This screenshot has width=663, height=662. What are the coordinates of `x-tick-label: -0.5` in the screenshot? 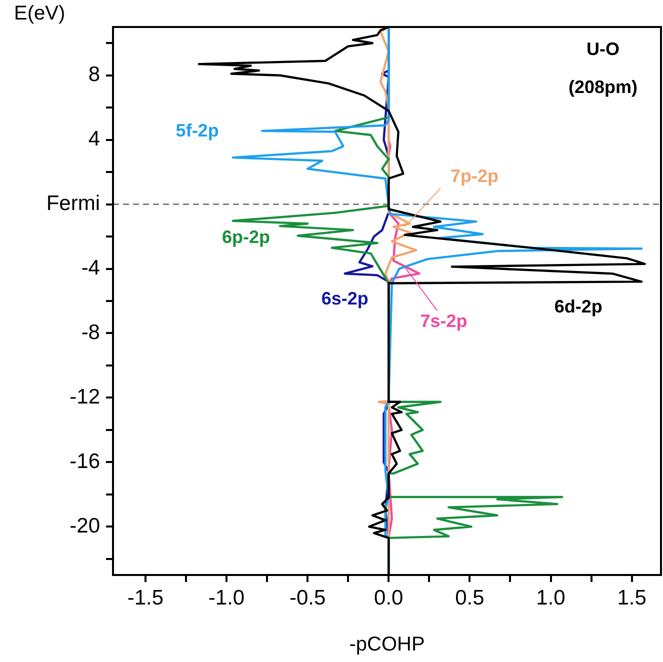 It's located at (307, 598).